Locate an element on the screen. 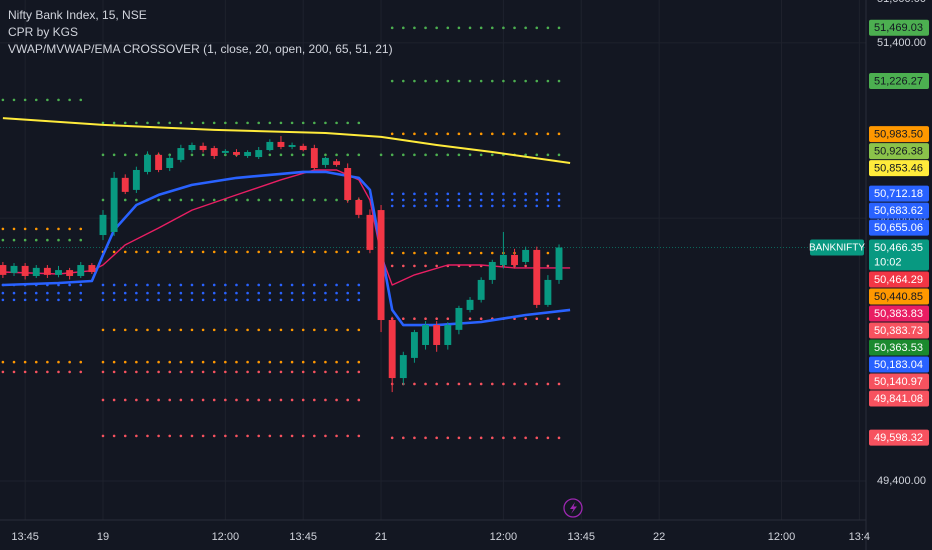 Image resolution: width=932 pixels, height=550 pixels. icon-bolt is located at coordinates (573, 508).